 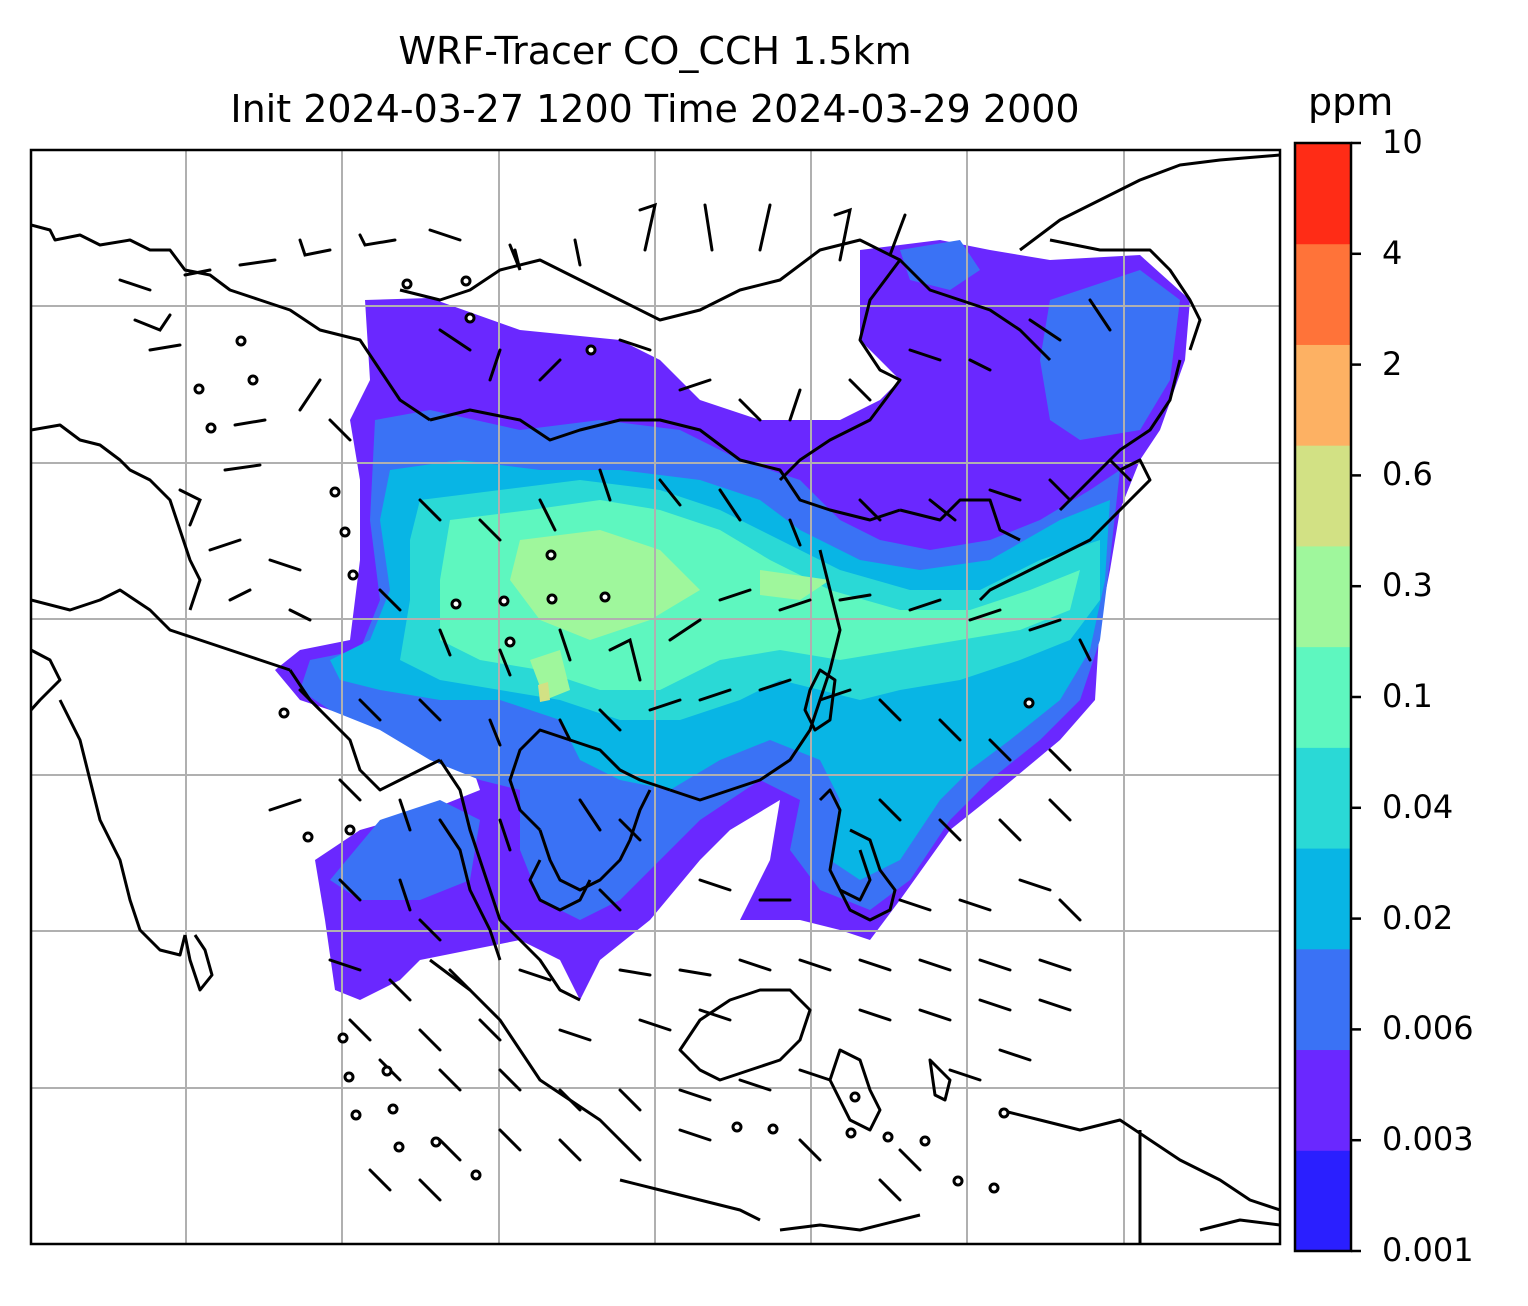 What do you see at coordinates (1407, 585) in the screenshot?
I see `colorbar-tick-label: 0.3` at bounding box center [1407, 585].